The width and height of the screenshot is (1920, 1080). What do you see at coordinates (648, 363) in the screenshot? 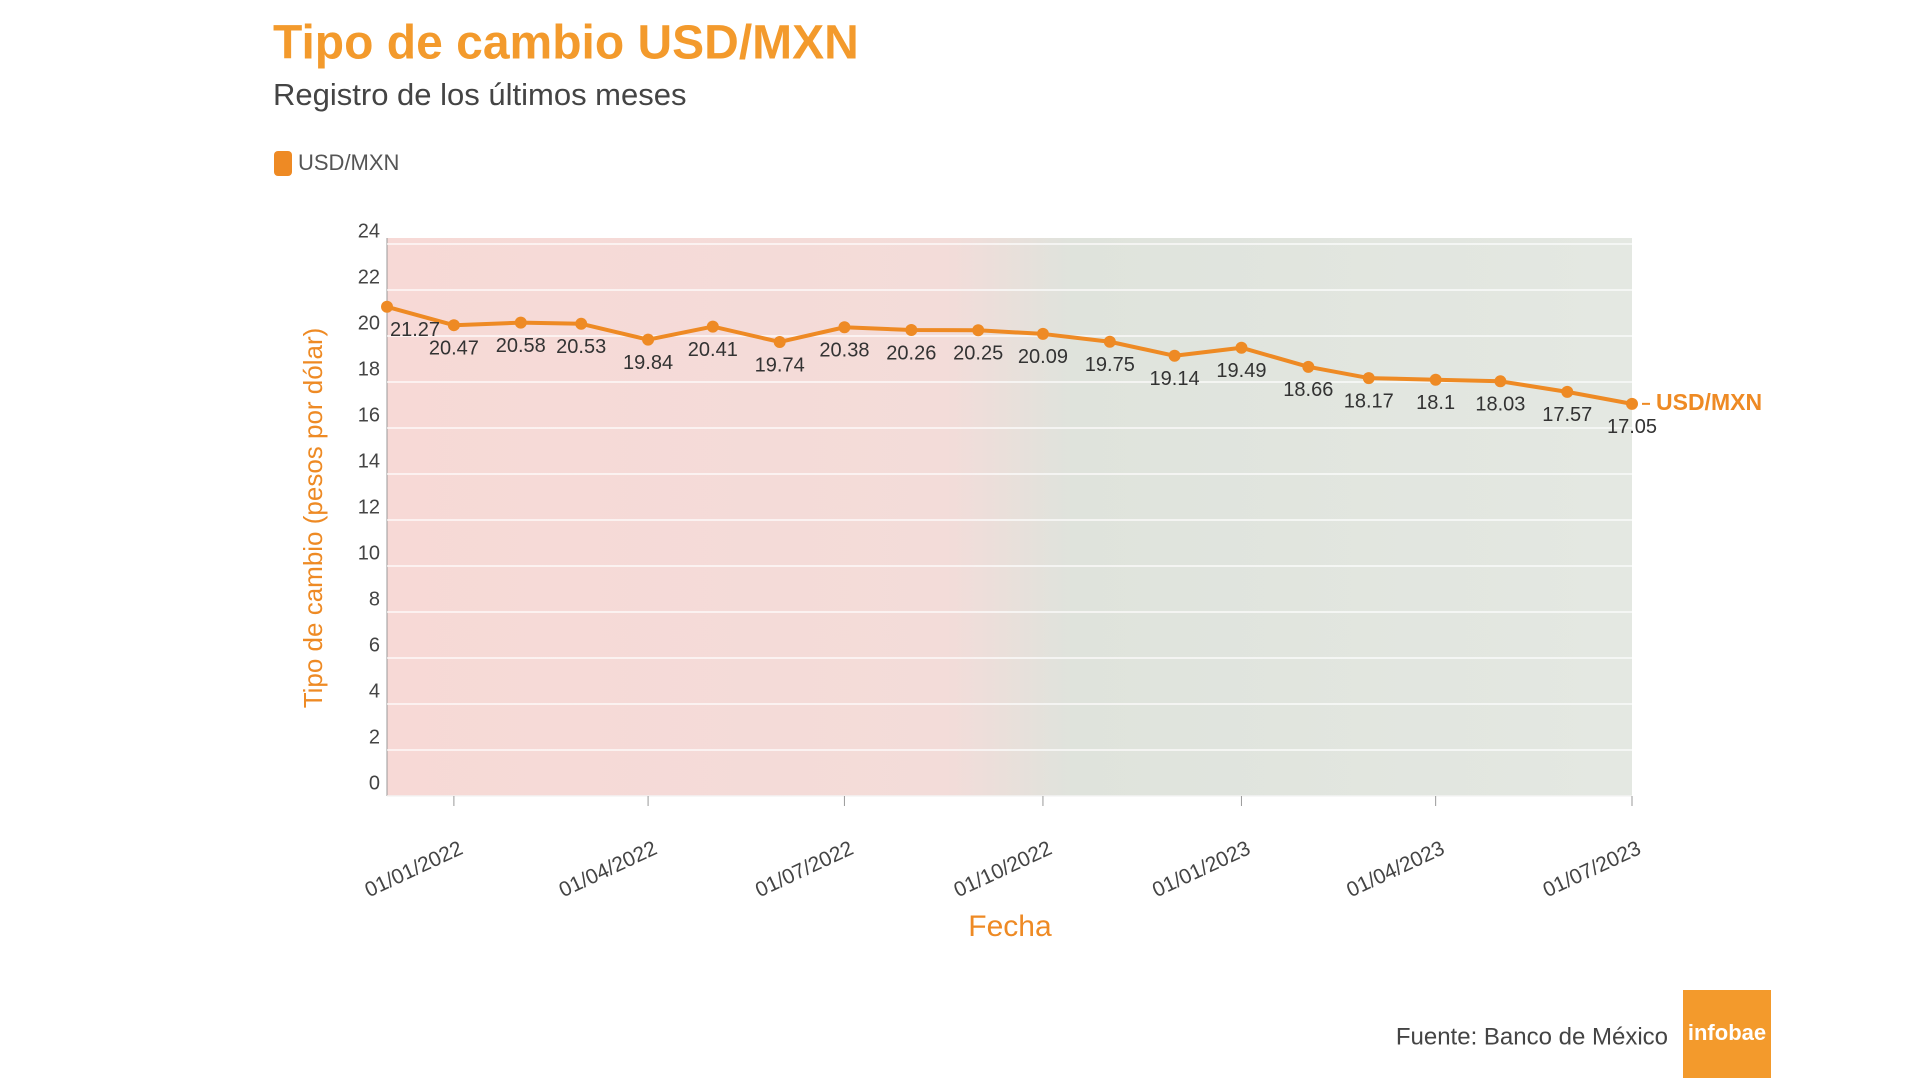
I see `data-label: 19.84` at bounding box center [648, 363].